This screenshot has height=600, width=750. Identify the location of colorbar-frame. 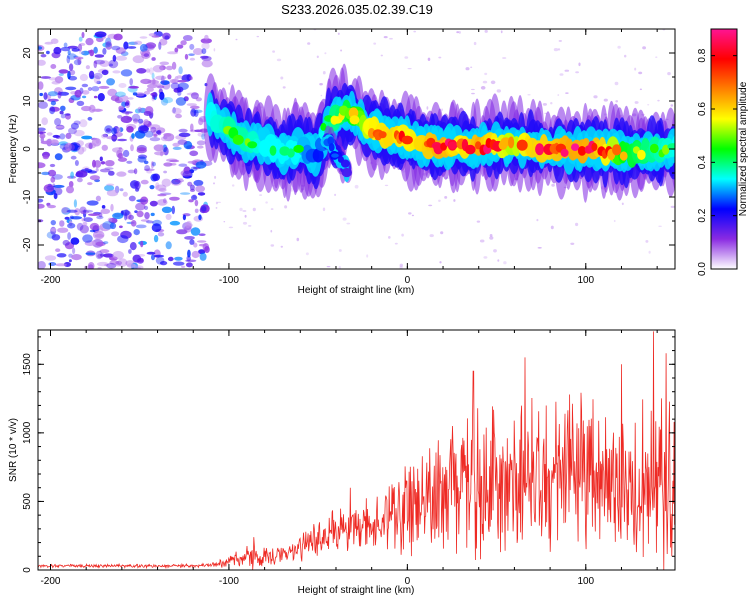
(724, 149).